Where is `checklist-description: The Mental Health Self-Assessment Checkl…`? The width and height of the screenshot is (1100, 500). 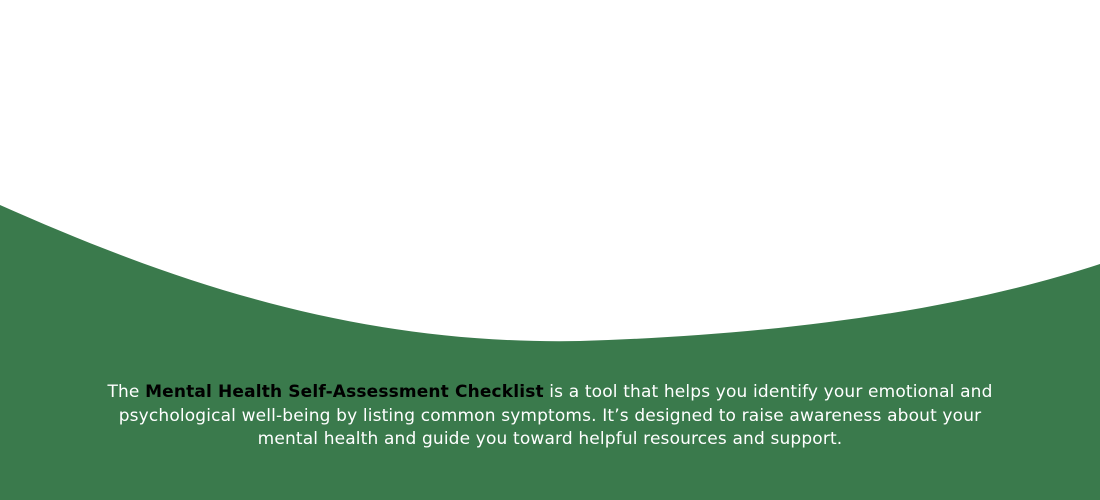
checklist-description: The Mental Health Self-Assessment Checkl… is located at coordinates (550, 416).